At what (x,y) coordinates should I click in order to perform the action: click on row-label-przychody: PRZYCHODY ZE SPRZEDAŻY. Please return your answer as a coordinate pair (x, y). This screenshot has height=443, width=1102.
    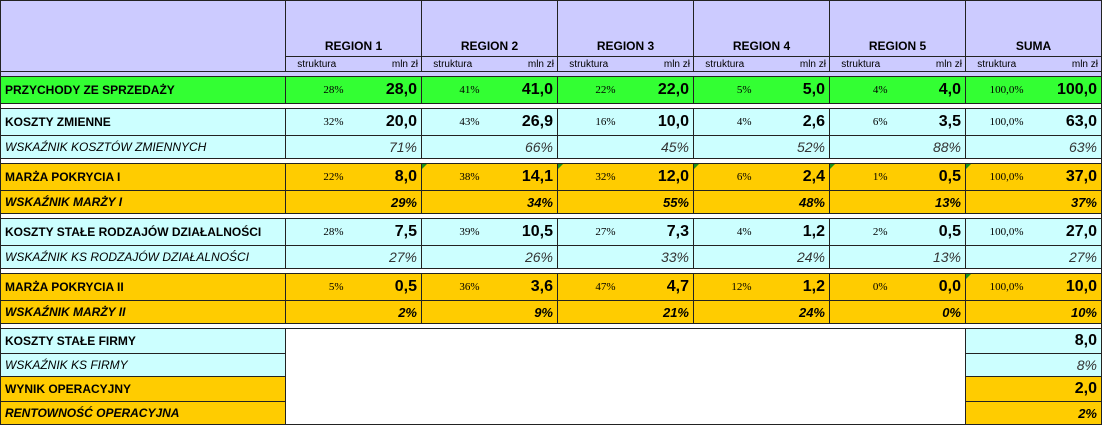
    Looking at the image, I should click on (143, 90).